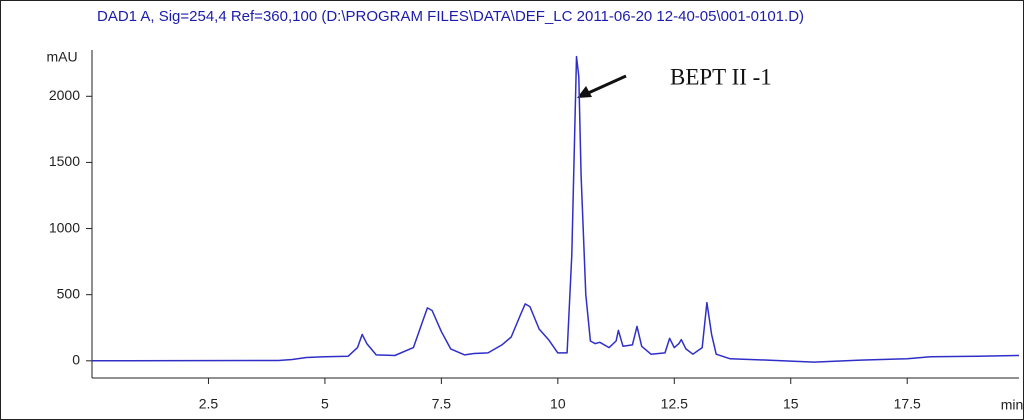 This screenshot has height=420, width=1024. Describe the element at coordinates (442, 404) in the screenshot. I see `x-tick-label: 7.5` at that location.